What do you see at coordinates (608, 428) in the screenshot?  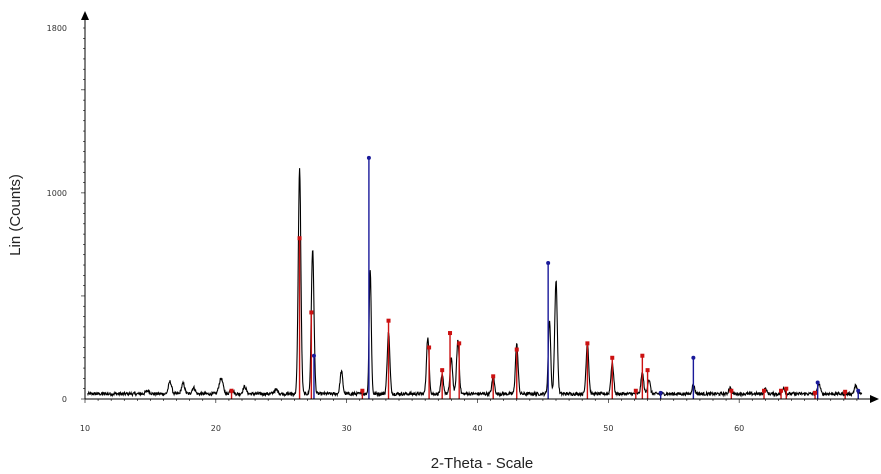 I see `x-tick-label: 50` at bounding box center [608, 428].